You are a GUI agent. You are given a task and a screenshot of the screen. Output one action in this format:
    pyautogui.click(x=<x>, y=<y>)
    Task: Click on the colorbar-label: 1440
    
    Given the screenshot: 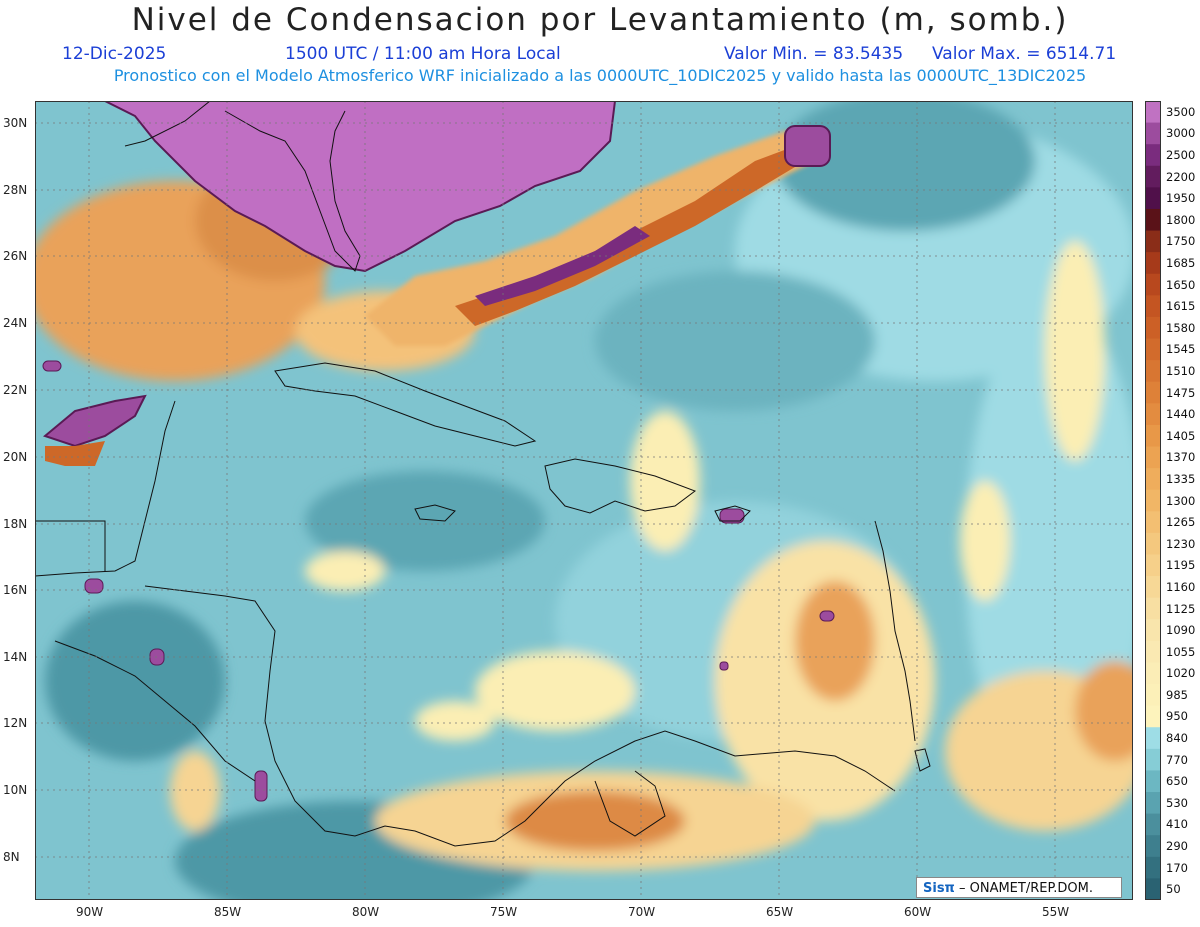 What is the action you would take?
    pyautogui.click(x=1181, y=414)
    